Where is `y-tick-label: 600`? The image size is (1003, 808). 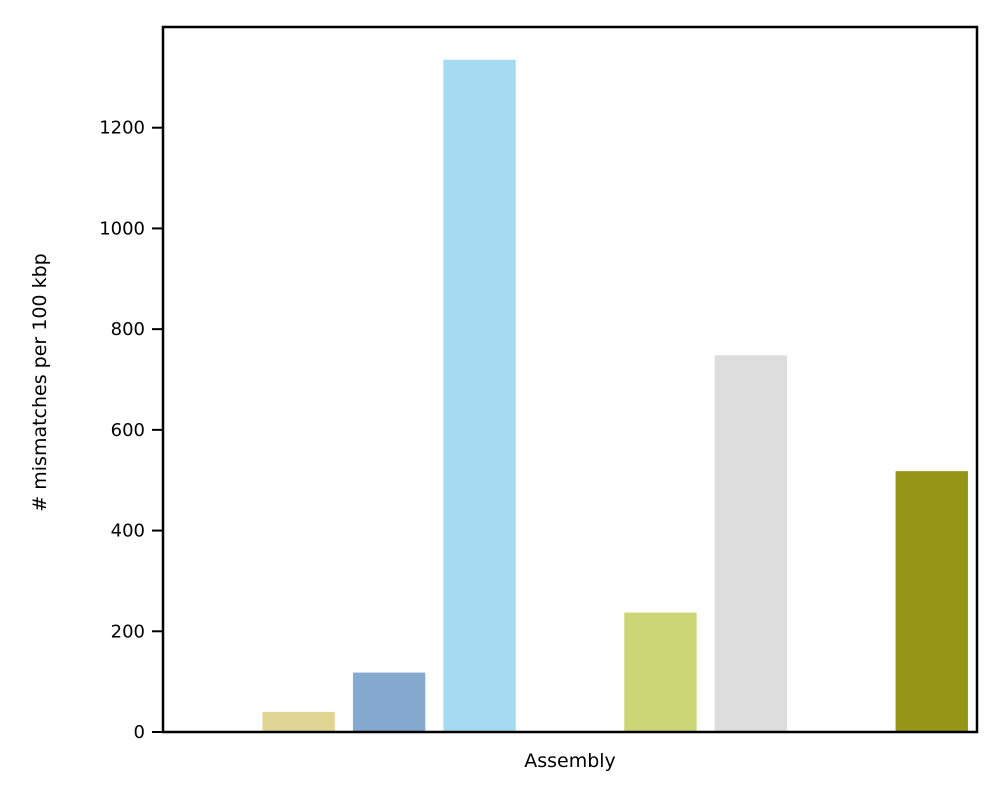 y-tick-label: 600 is located at coordinates (128, 430).